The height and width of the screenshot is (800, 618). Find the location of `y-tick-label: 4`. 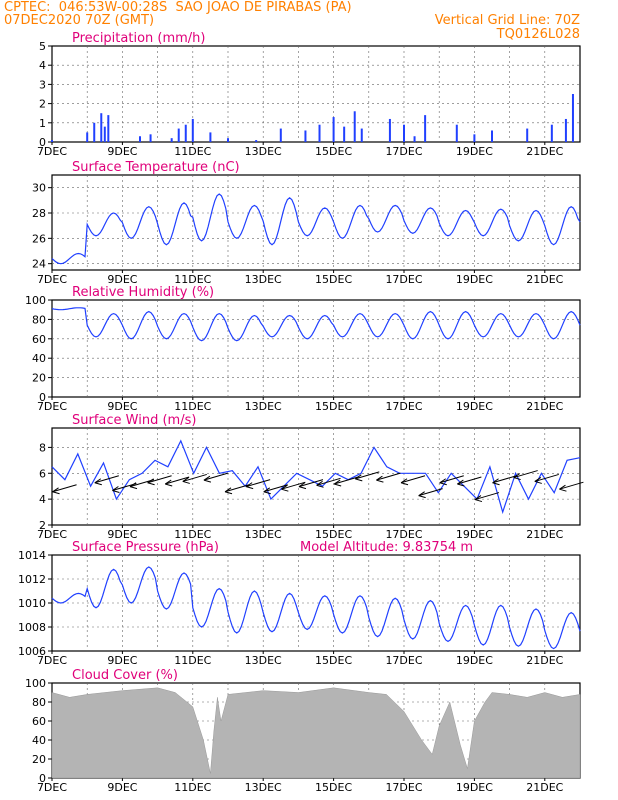

y-tick-label: 4 is located at coordinates (42, 65).